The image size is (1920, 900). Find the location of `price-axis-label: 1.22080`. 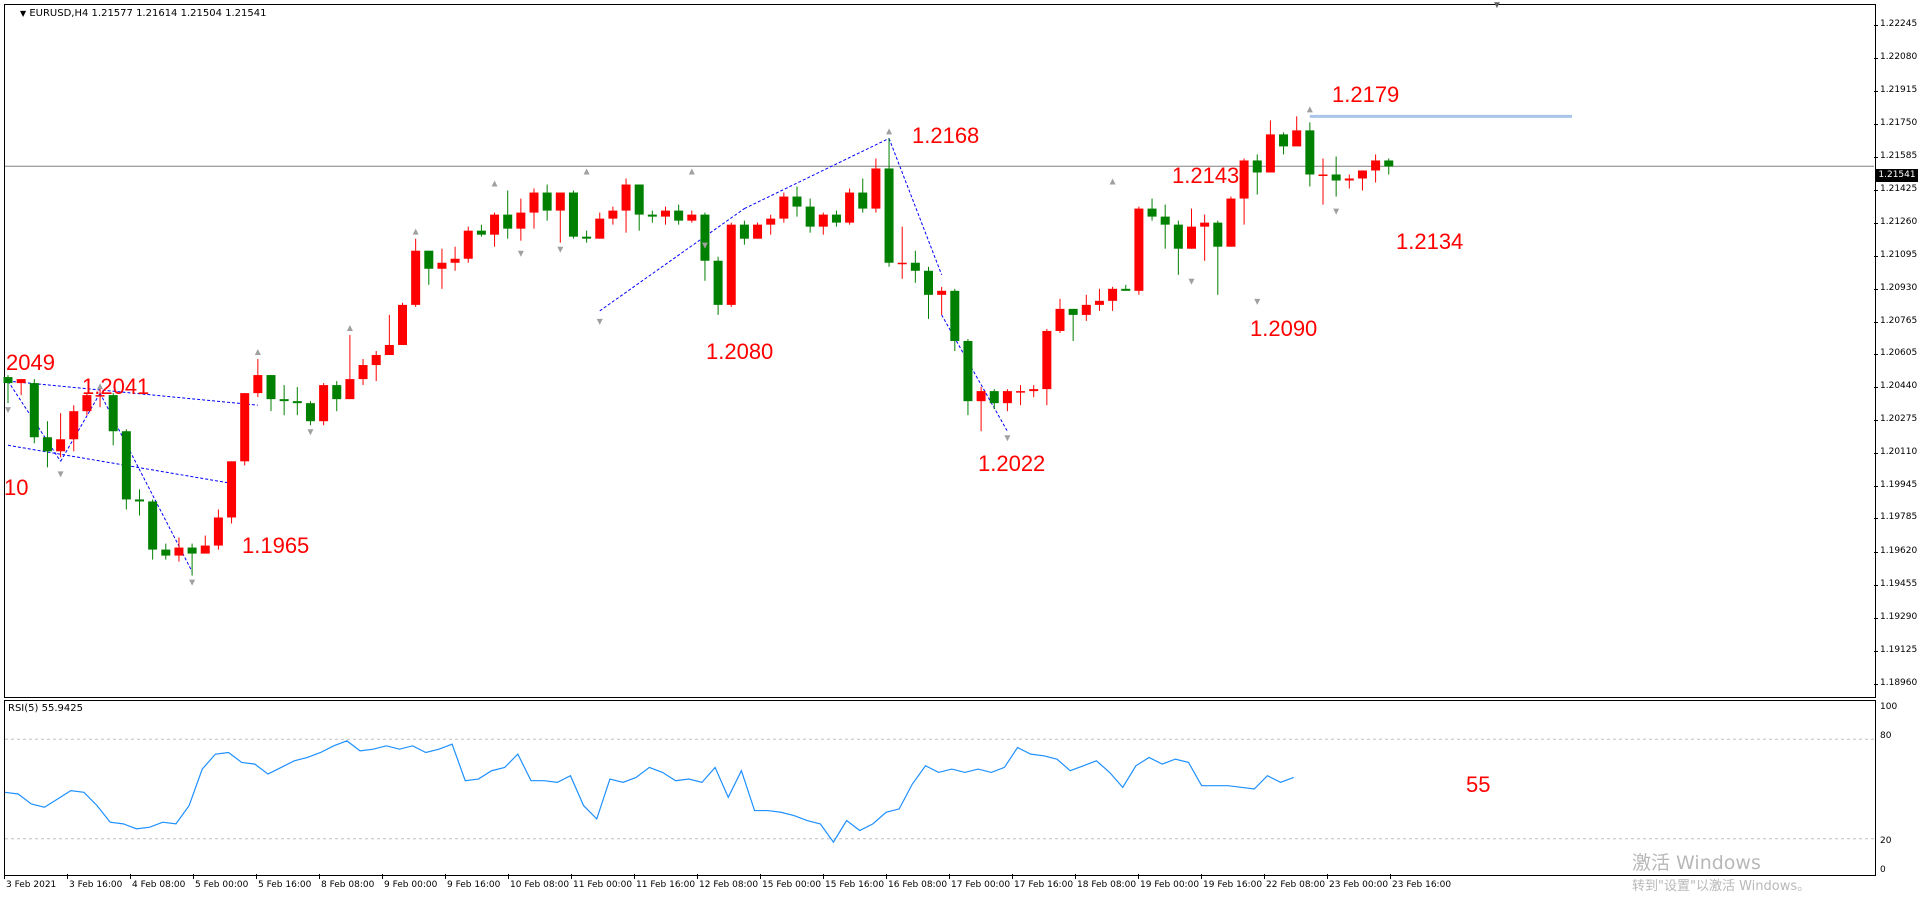

price-axis-label: 1.22080 is located at coordinates (1899, 57).